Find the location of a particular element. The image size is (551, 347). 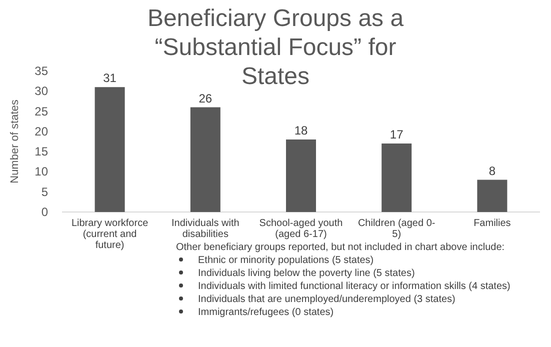

x-tick-label: Children (aged 0-5) is located at coordinates (397, 229).